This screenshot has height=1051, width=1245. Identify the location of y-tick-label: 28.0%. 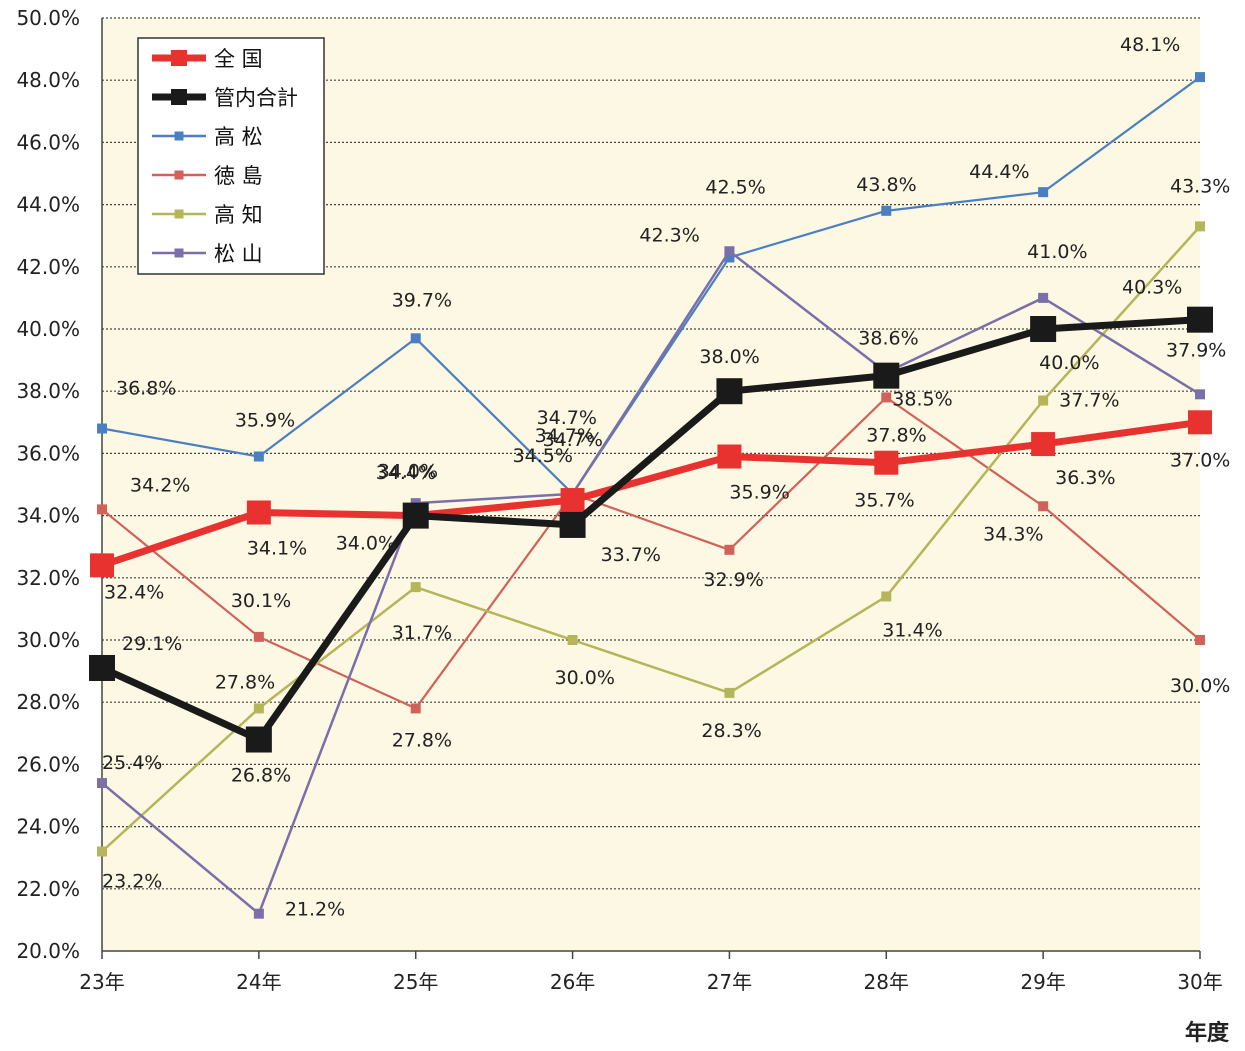
(48, 702).